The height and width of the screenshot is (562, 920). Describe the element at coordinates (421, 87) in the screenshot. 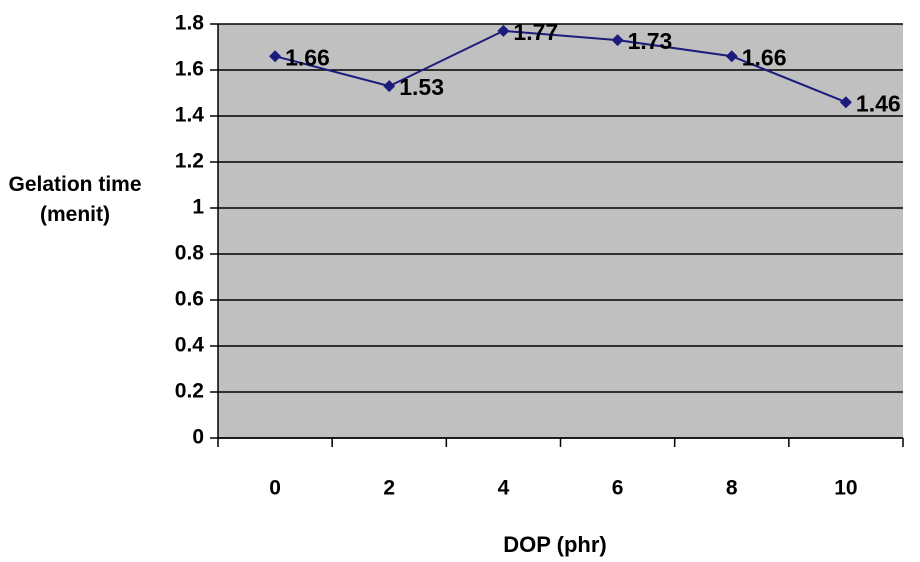

I see `data-label: 1.53` at that location.